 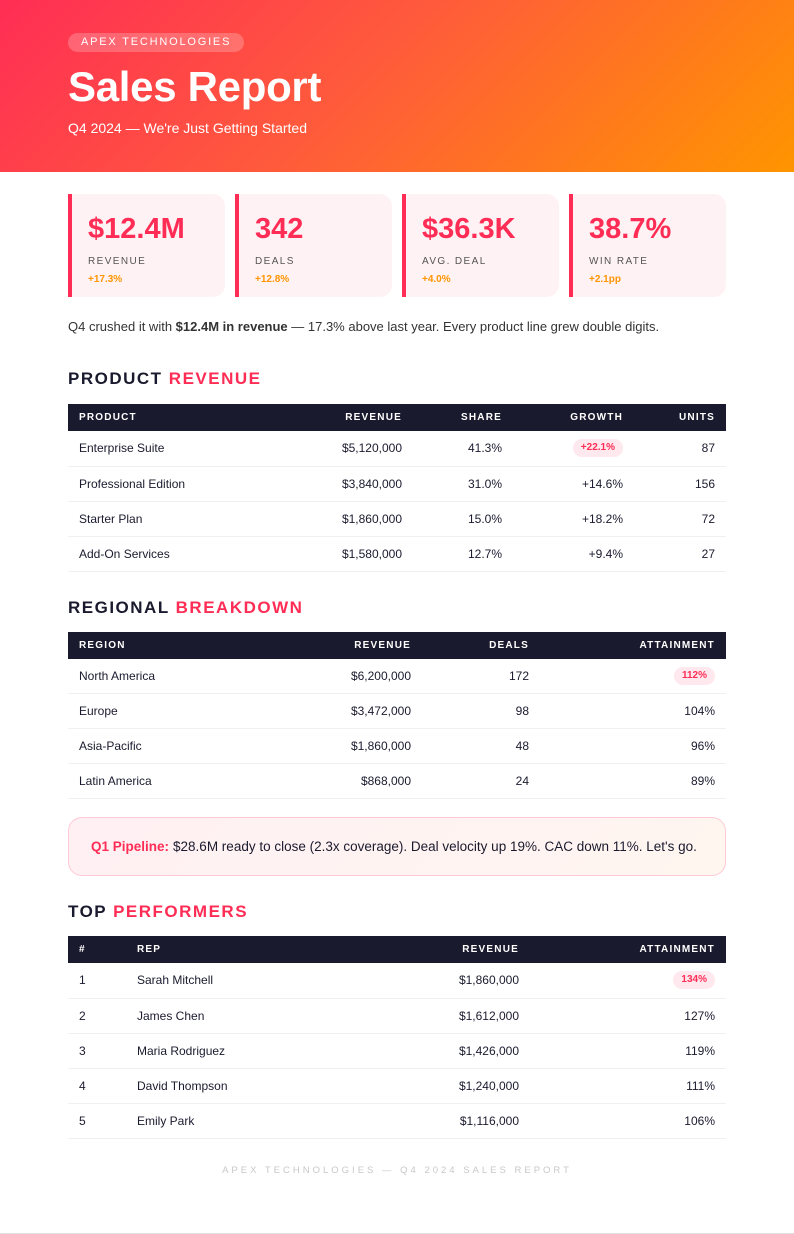 What do you see at coordinates (117, 261) in the screenshot?
I see `kpi-label: REVENUE` at bounding box center [117, 261].